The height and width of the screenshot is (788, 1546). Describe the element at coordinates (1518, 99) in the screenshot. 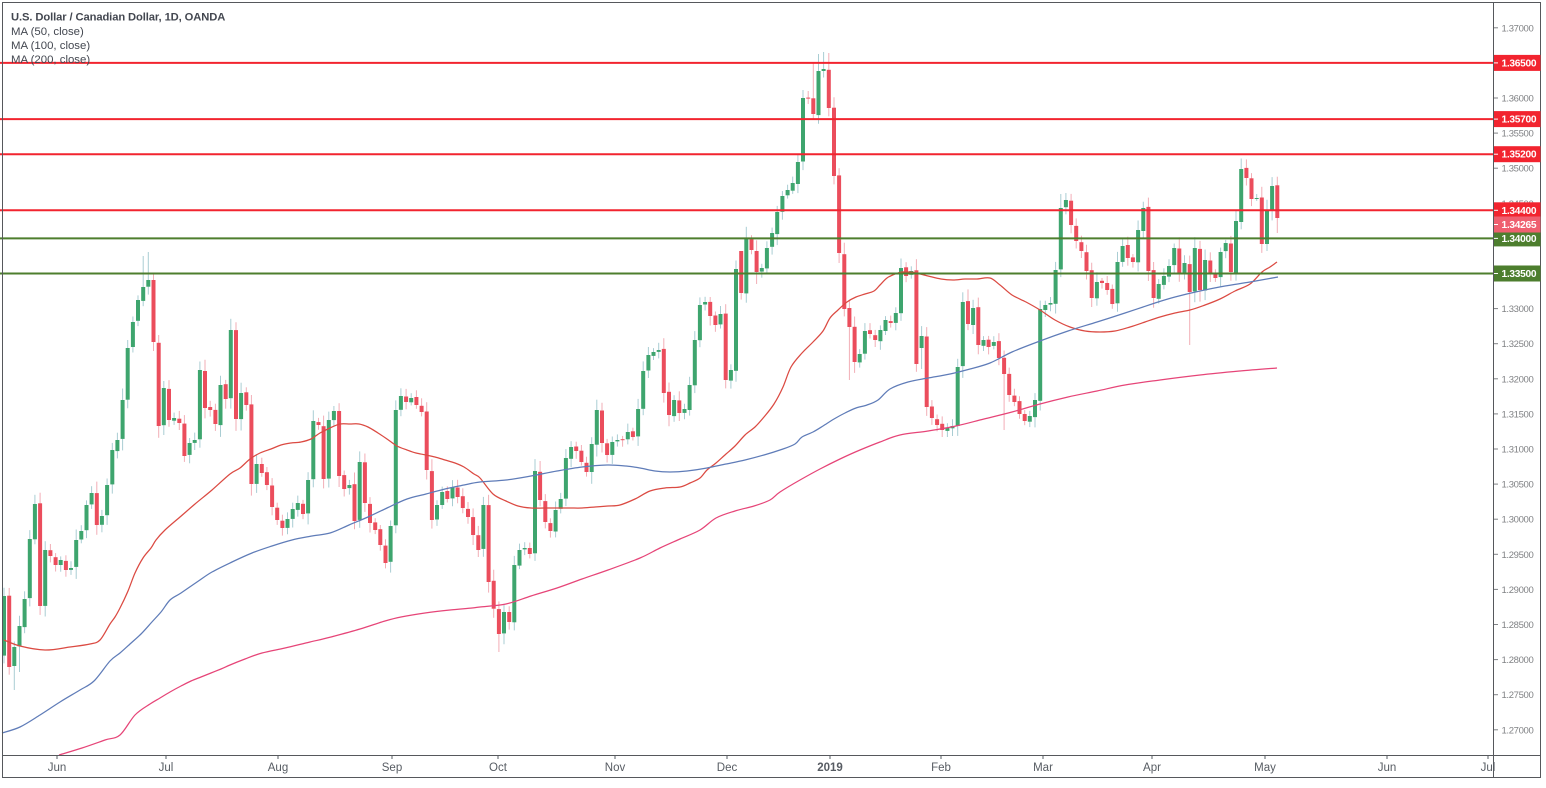

I see `svg-text: 1.36000` at that location.